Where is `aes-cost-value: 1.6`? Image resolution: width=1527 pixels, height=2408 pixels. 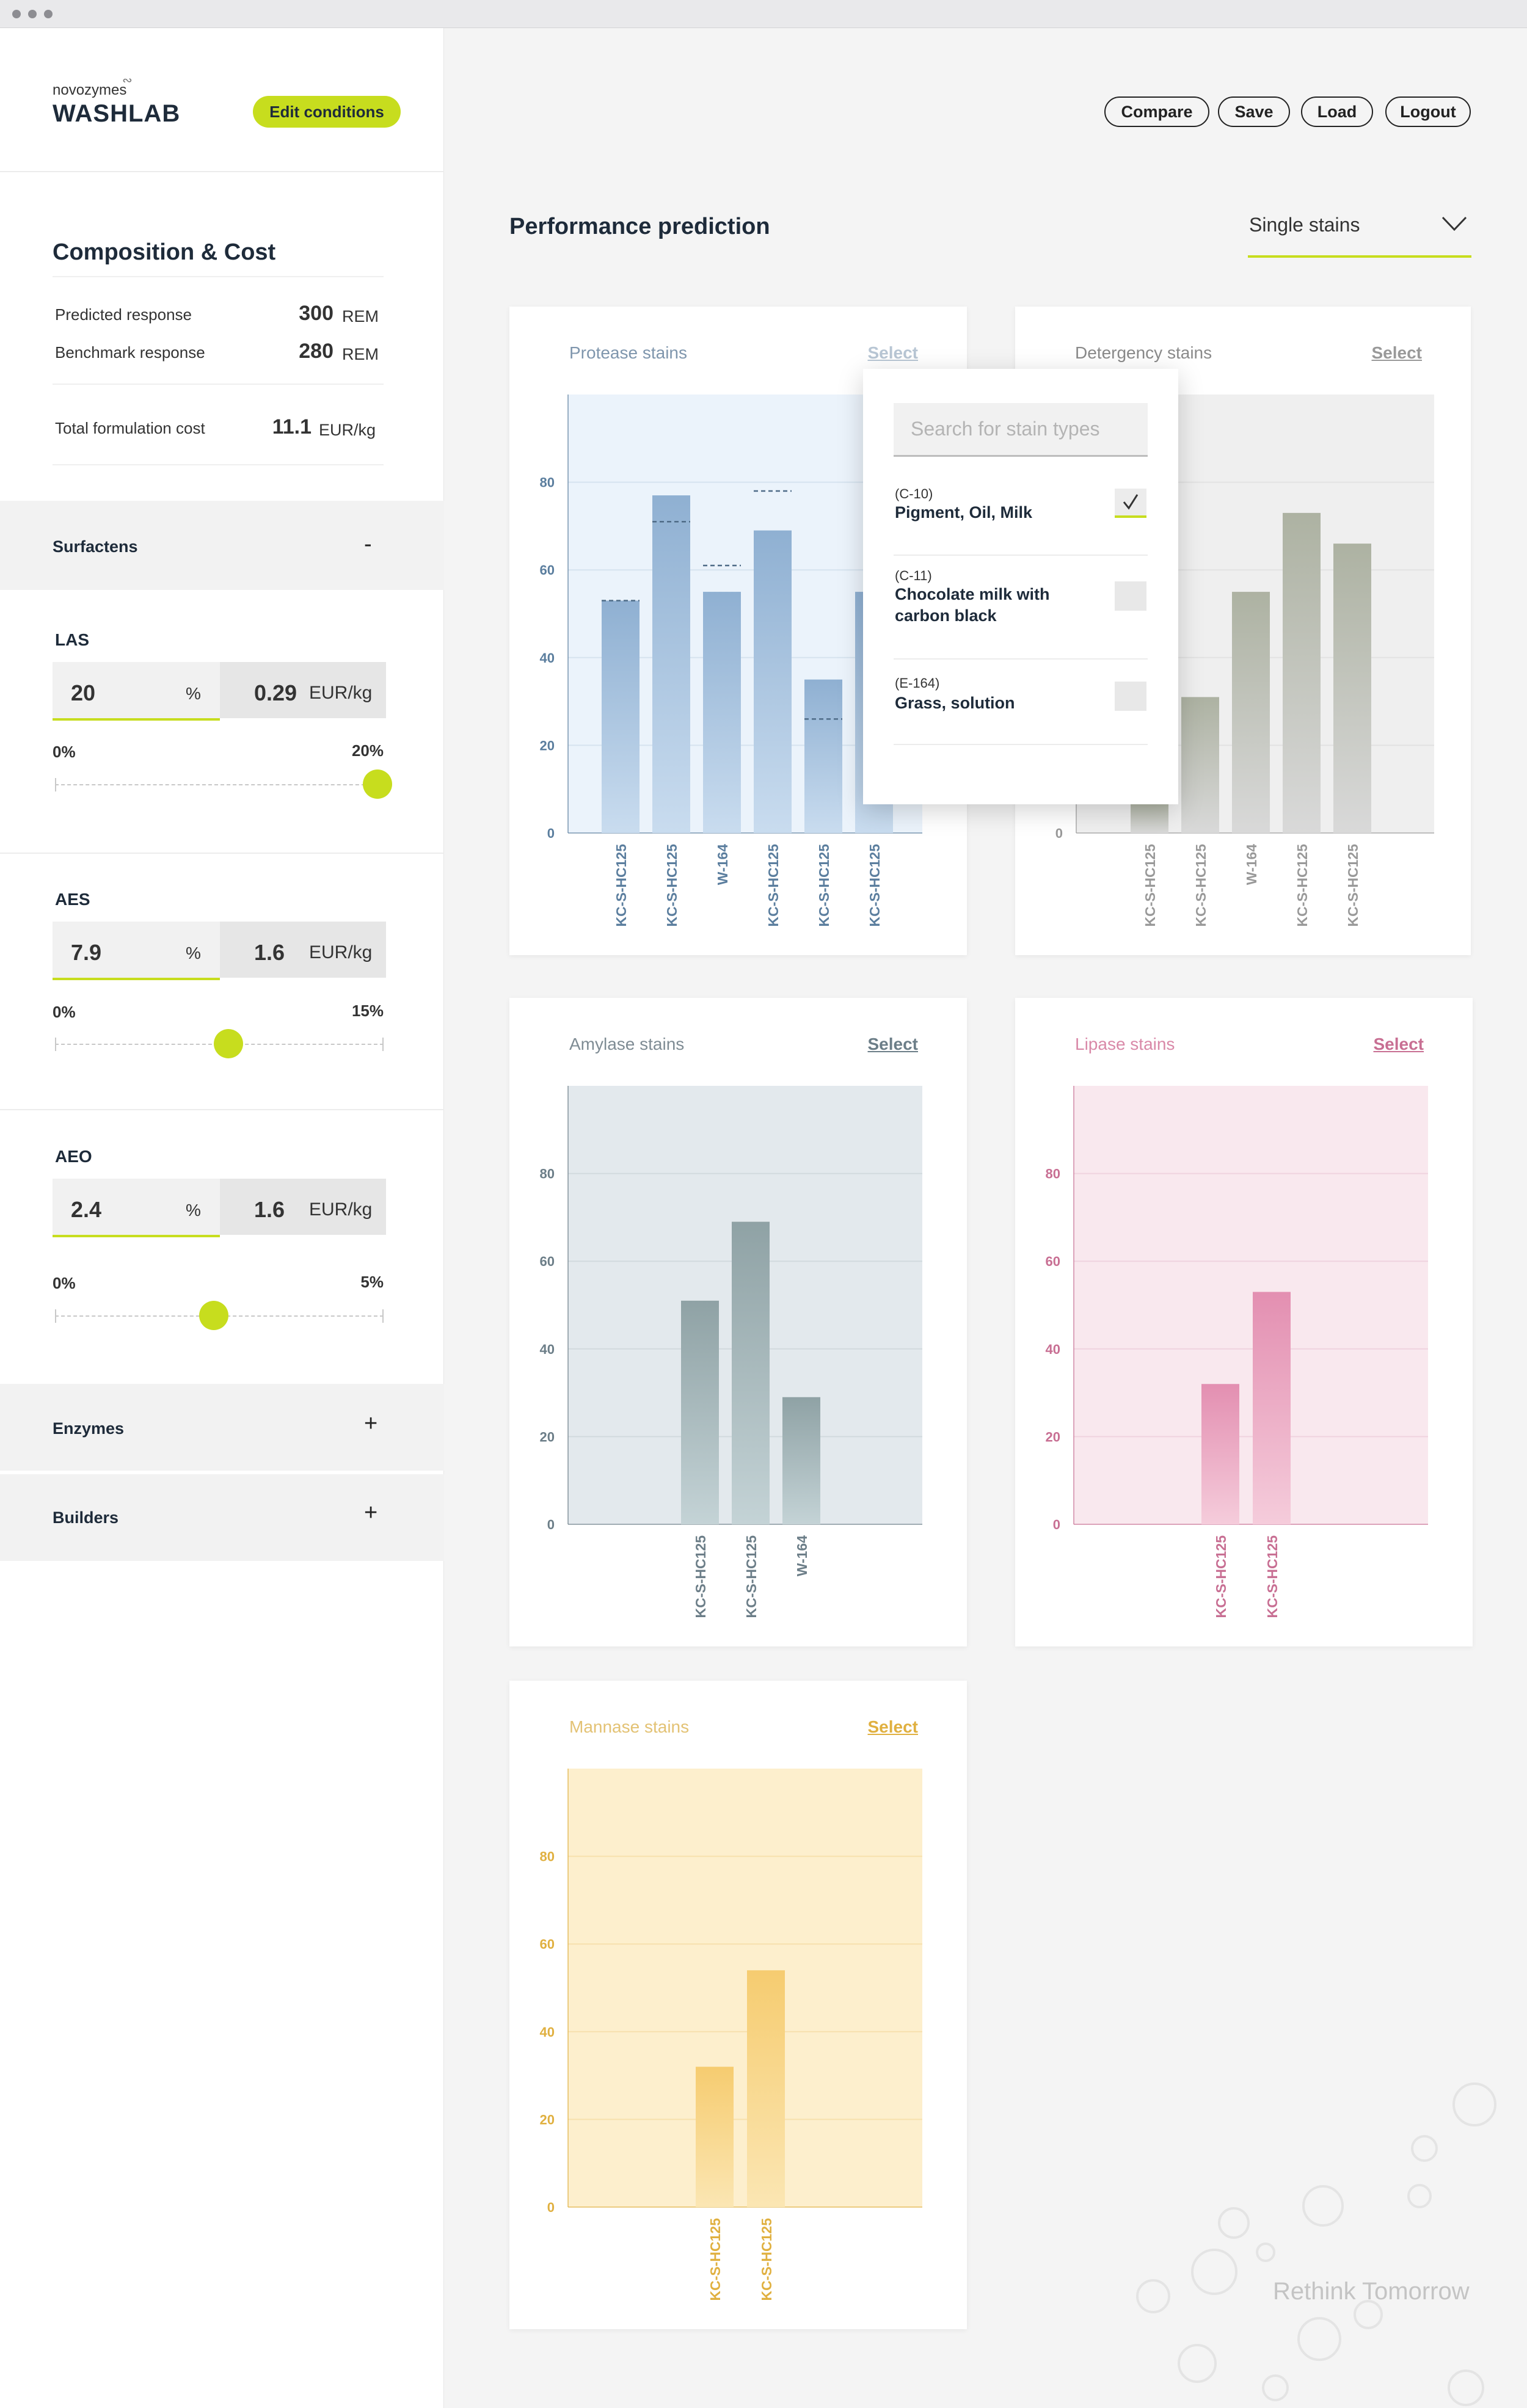
aes-cost-value: 1.6 is located at coordinates (269, 952).